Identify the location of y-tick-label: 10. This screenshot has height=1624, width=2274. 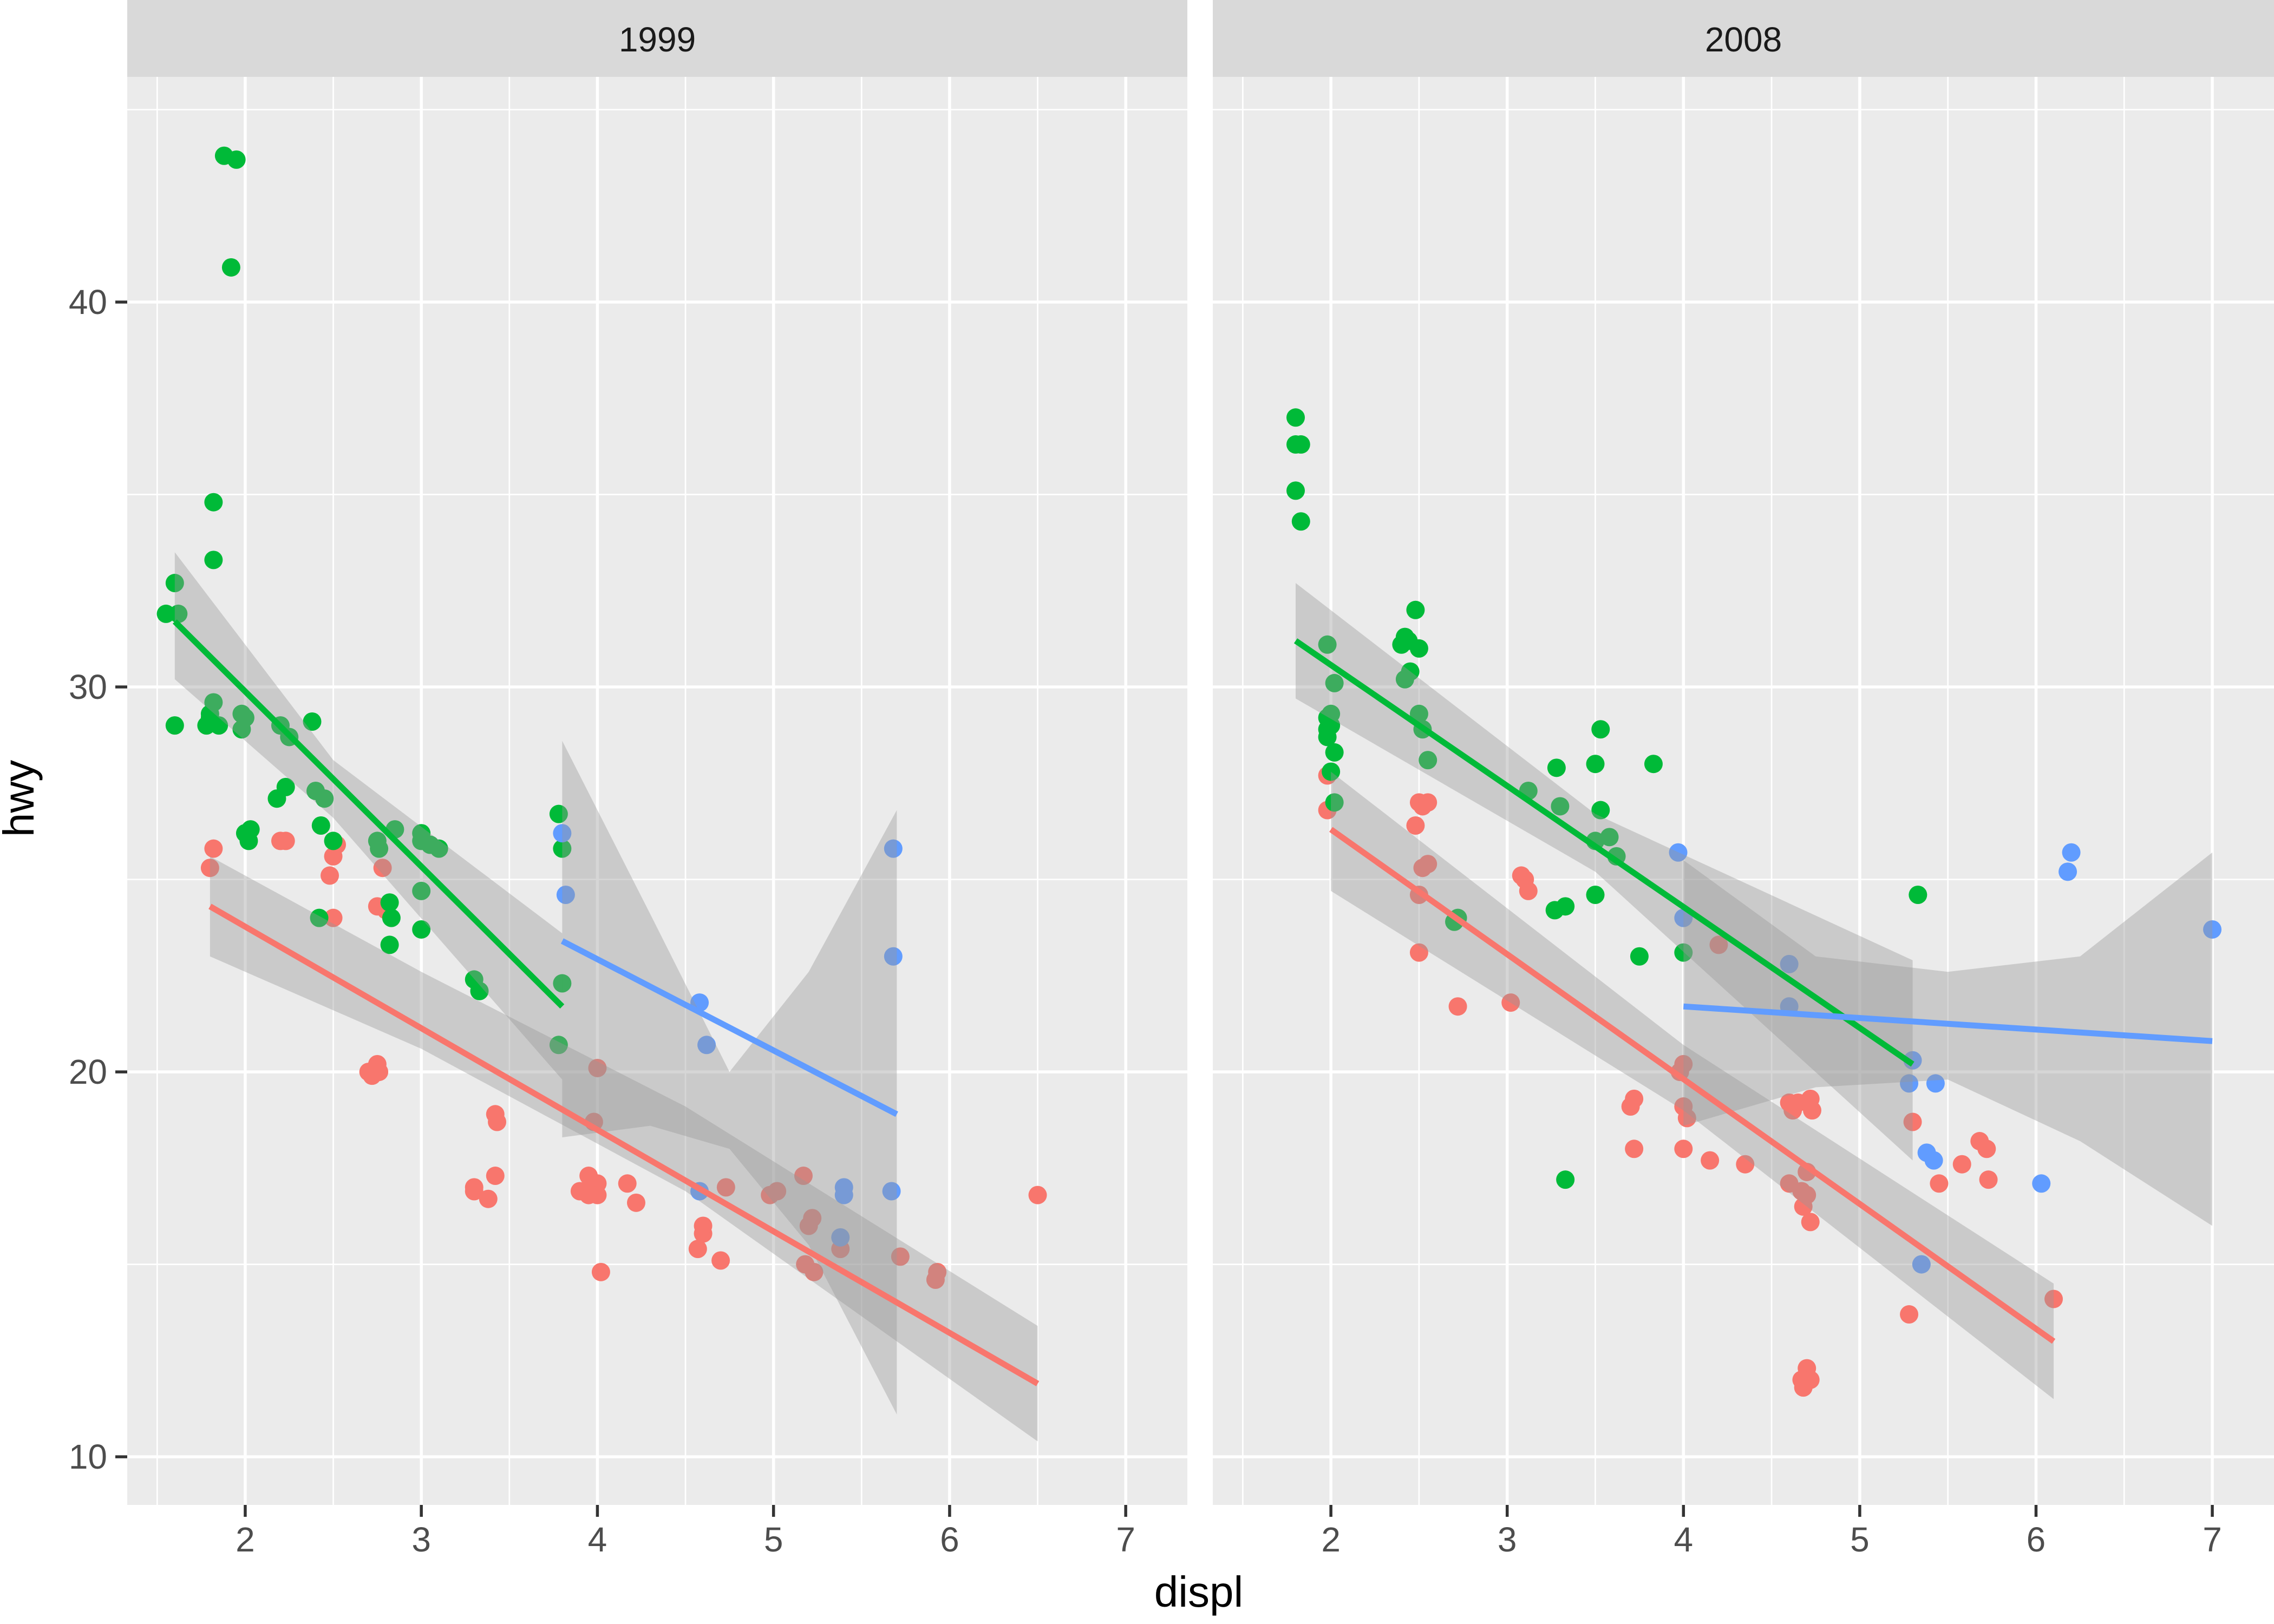
(88, 1456).